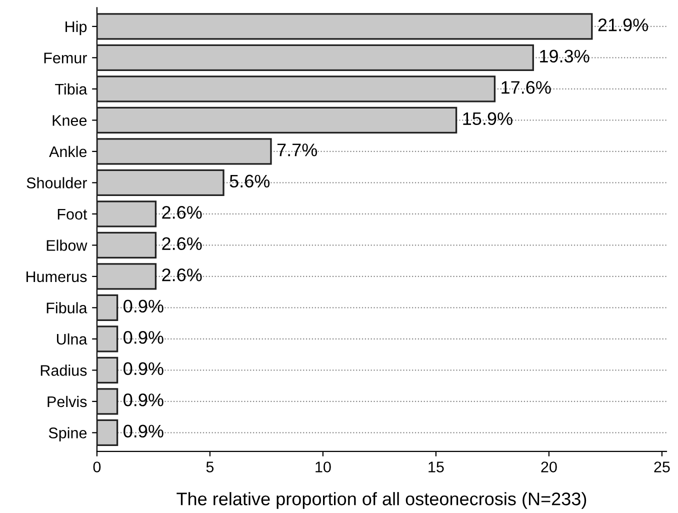 The height and width of the screenshot is (513, 678). What do you see at coordinates (549, 467) in the screenshot?
I see `x-tick-label: 20` at bounding box center [549, 467].